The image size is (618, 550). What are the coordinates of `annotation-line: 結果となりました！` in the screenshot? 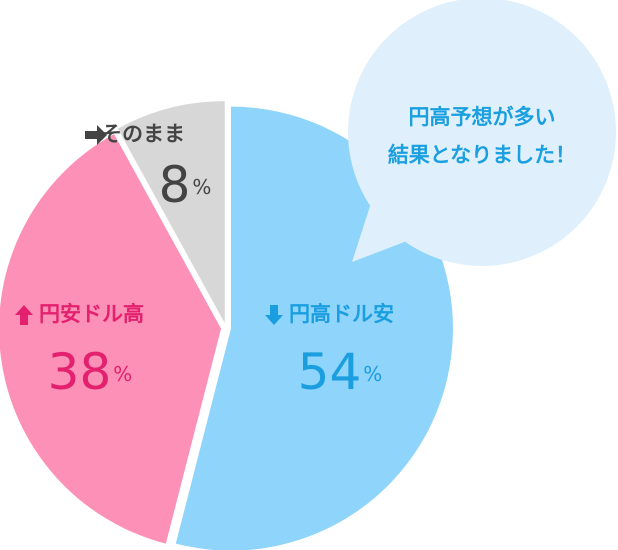 It's located at (482, 155).